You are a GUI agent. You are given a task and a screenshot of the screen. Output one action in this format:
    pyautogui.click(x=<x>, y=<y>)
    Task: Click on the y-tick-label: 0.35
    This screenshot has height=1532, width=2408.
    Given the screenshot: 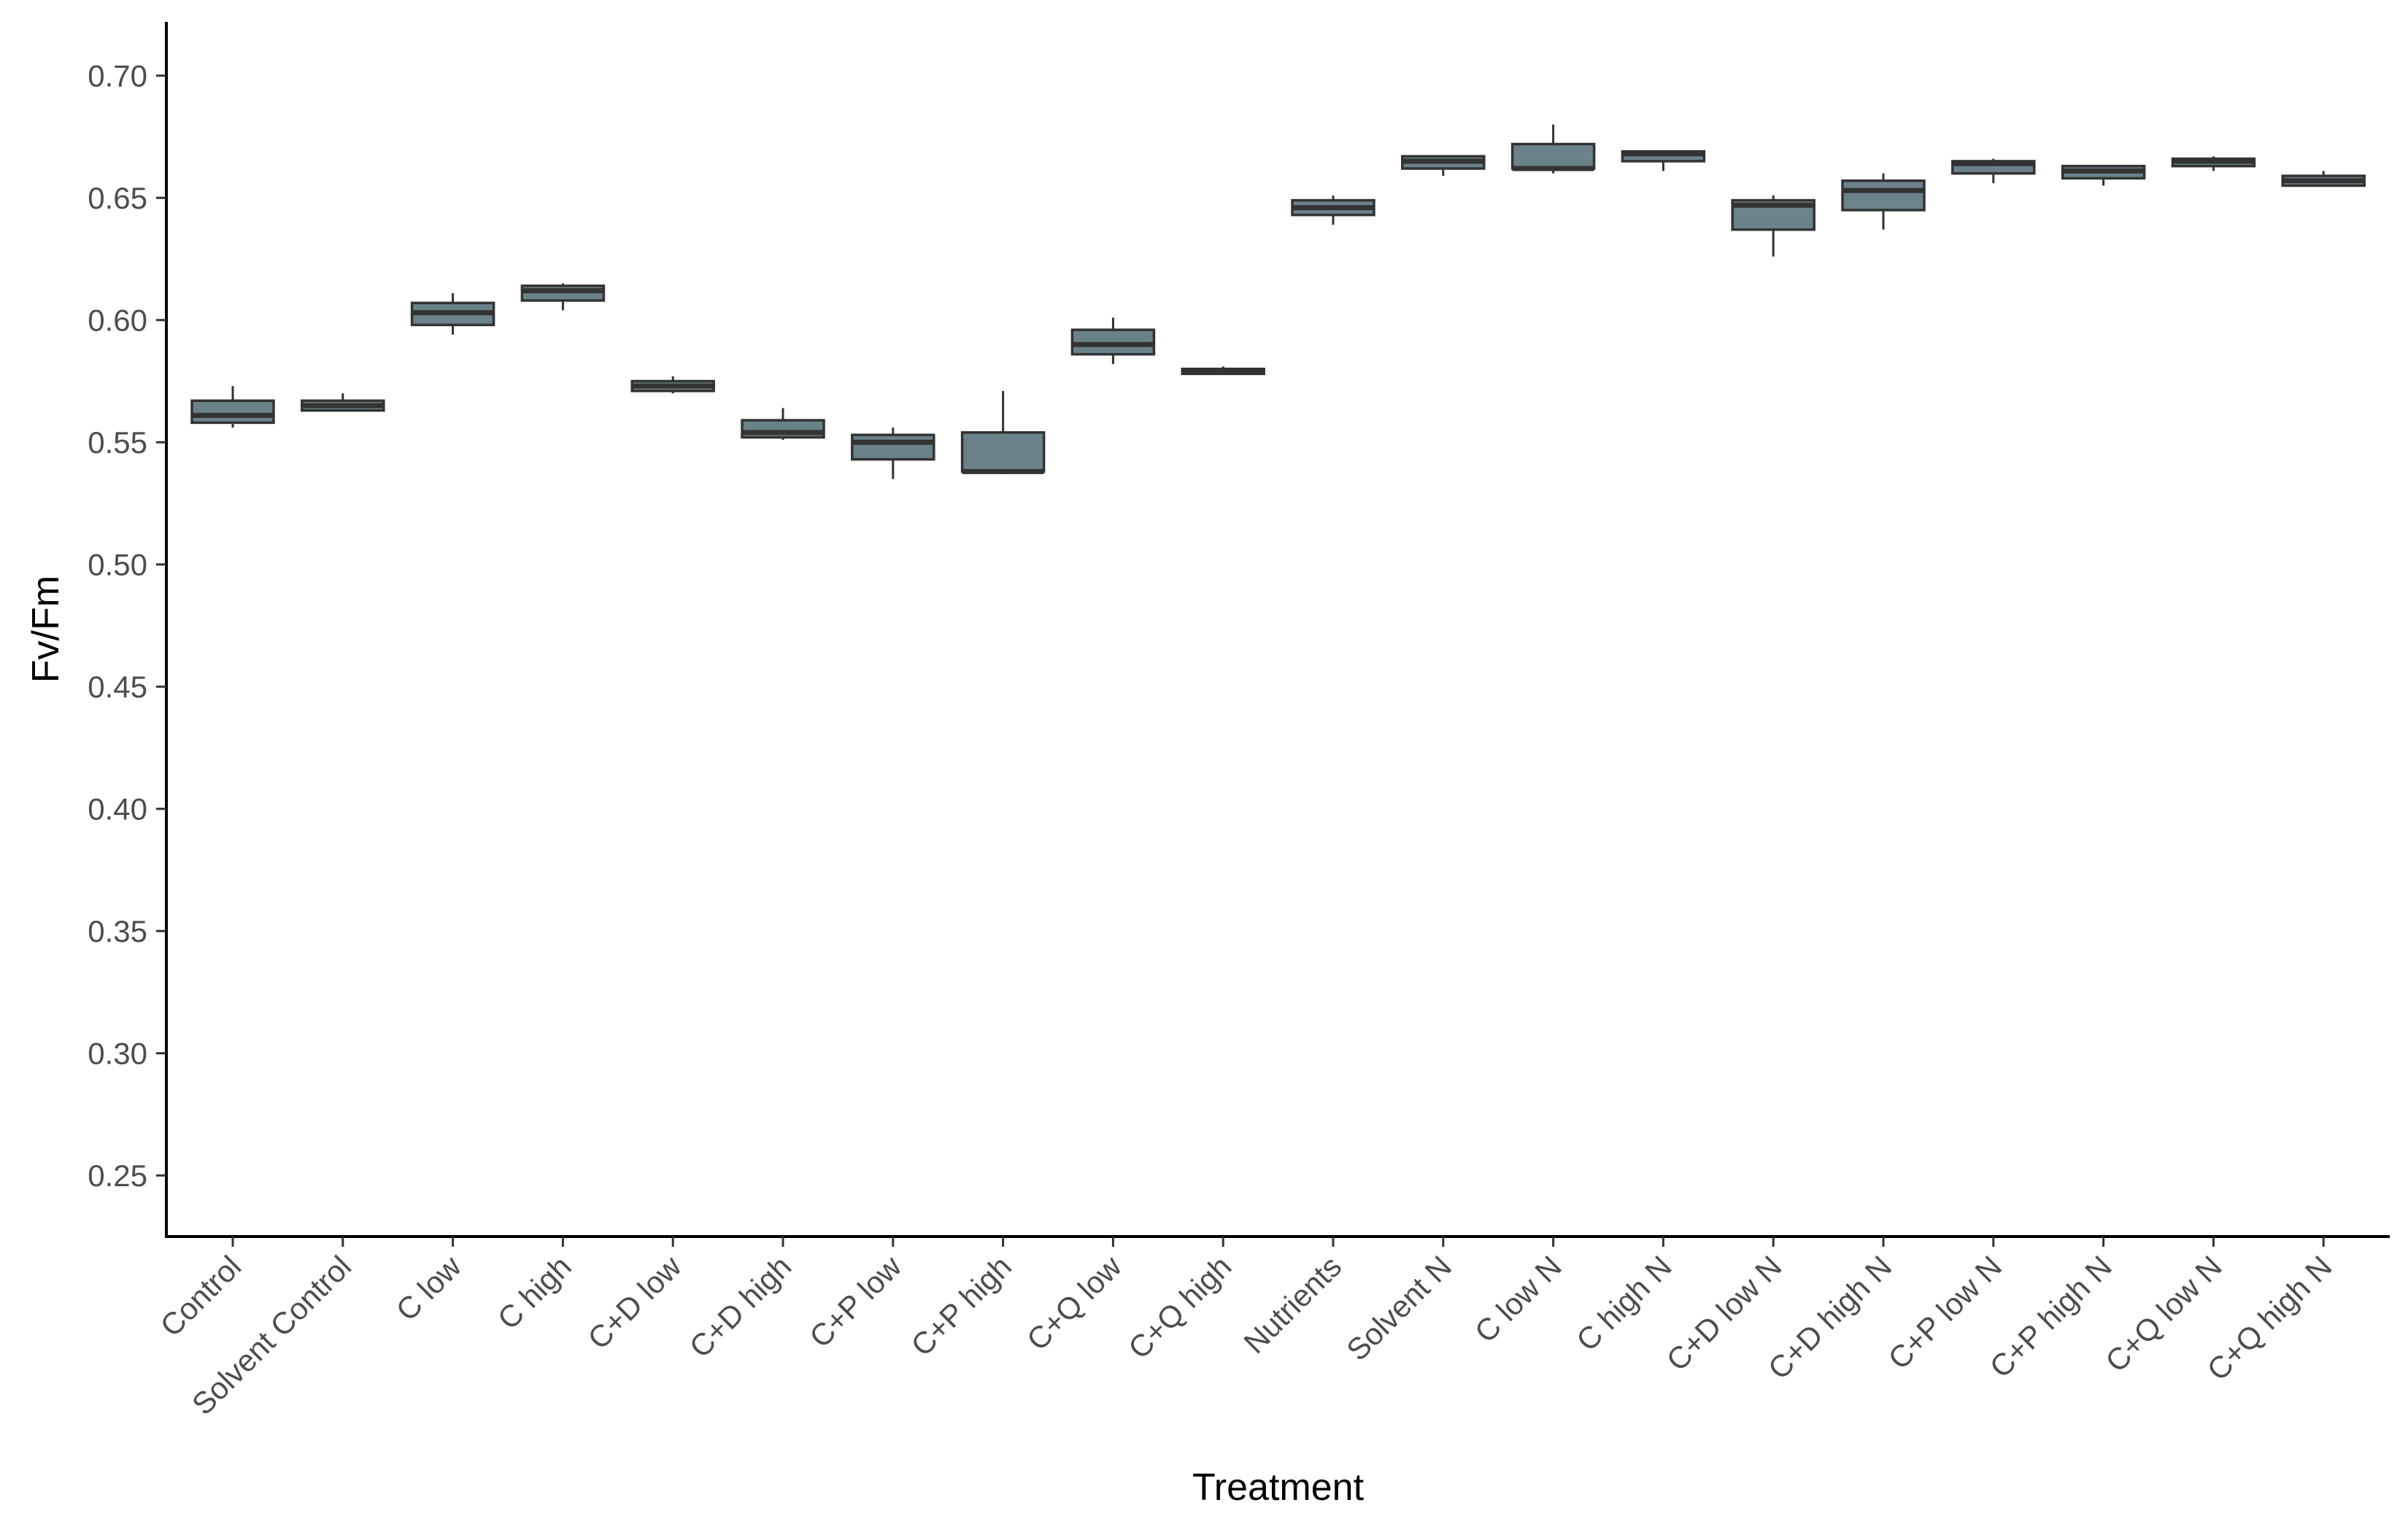 What is the action you would take?
    pyautogui.click(x=117, y=931)
    